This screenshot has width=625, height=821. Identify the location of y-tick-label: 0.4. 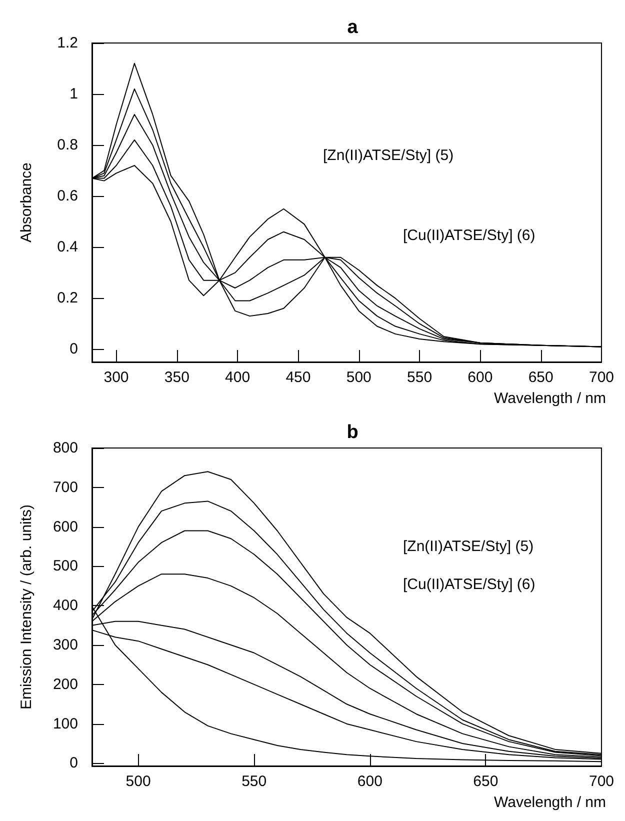
(67, 247).